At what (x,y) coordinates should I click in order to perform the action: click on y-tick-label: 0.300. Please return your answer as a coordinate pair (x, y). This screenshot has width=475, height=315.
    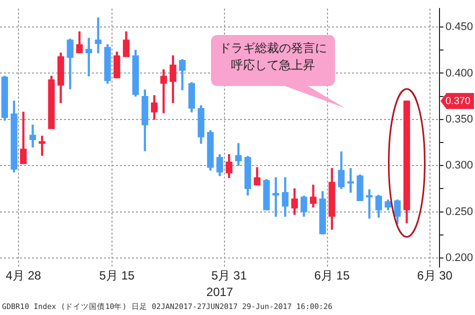
    Looking at the image, I should click on (459, 166).